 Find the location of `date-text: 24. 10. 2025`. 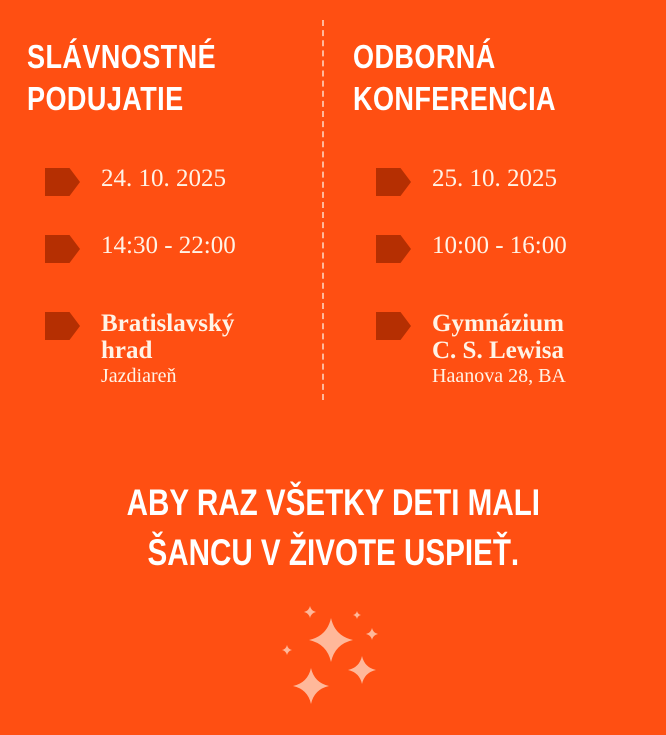

date-text: 24. 10. 2025 is located at coordinates (163, 178).